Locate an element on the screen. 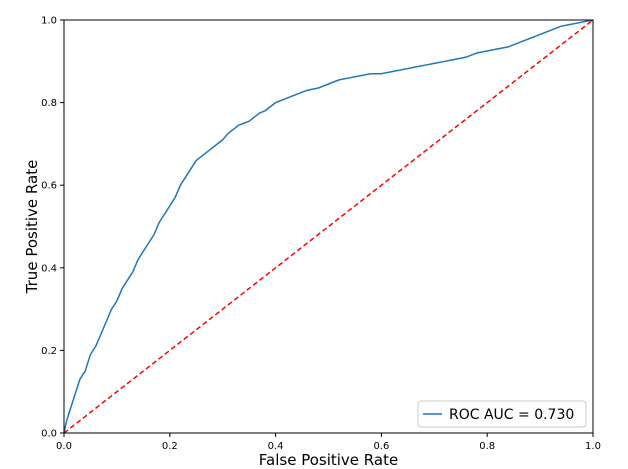  x-tick-label: 0.0 is located at coordinates (64, 446).